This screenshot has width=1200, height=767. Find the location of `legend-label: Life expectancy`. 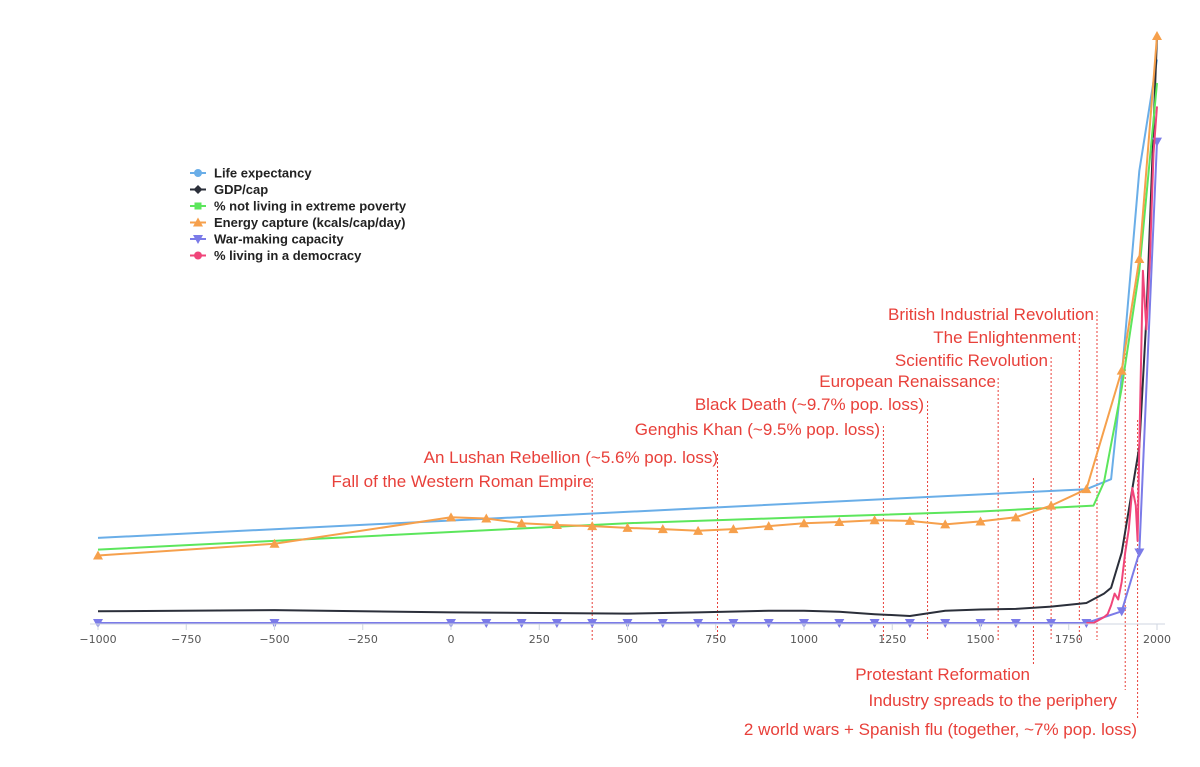

legend-label: Life expectancy is located at coordinates (263, 173).